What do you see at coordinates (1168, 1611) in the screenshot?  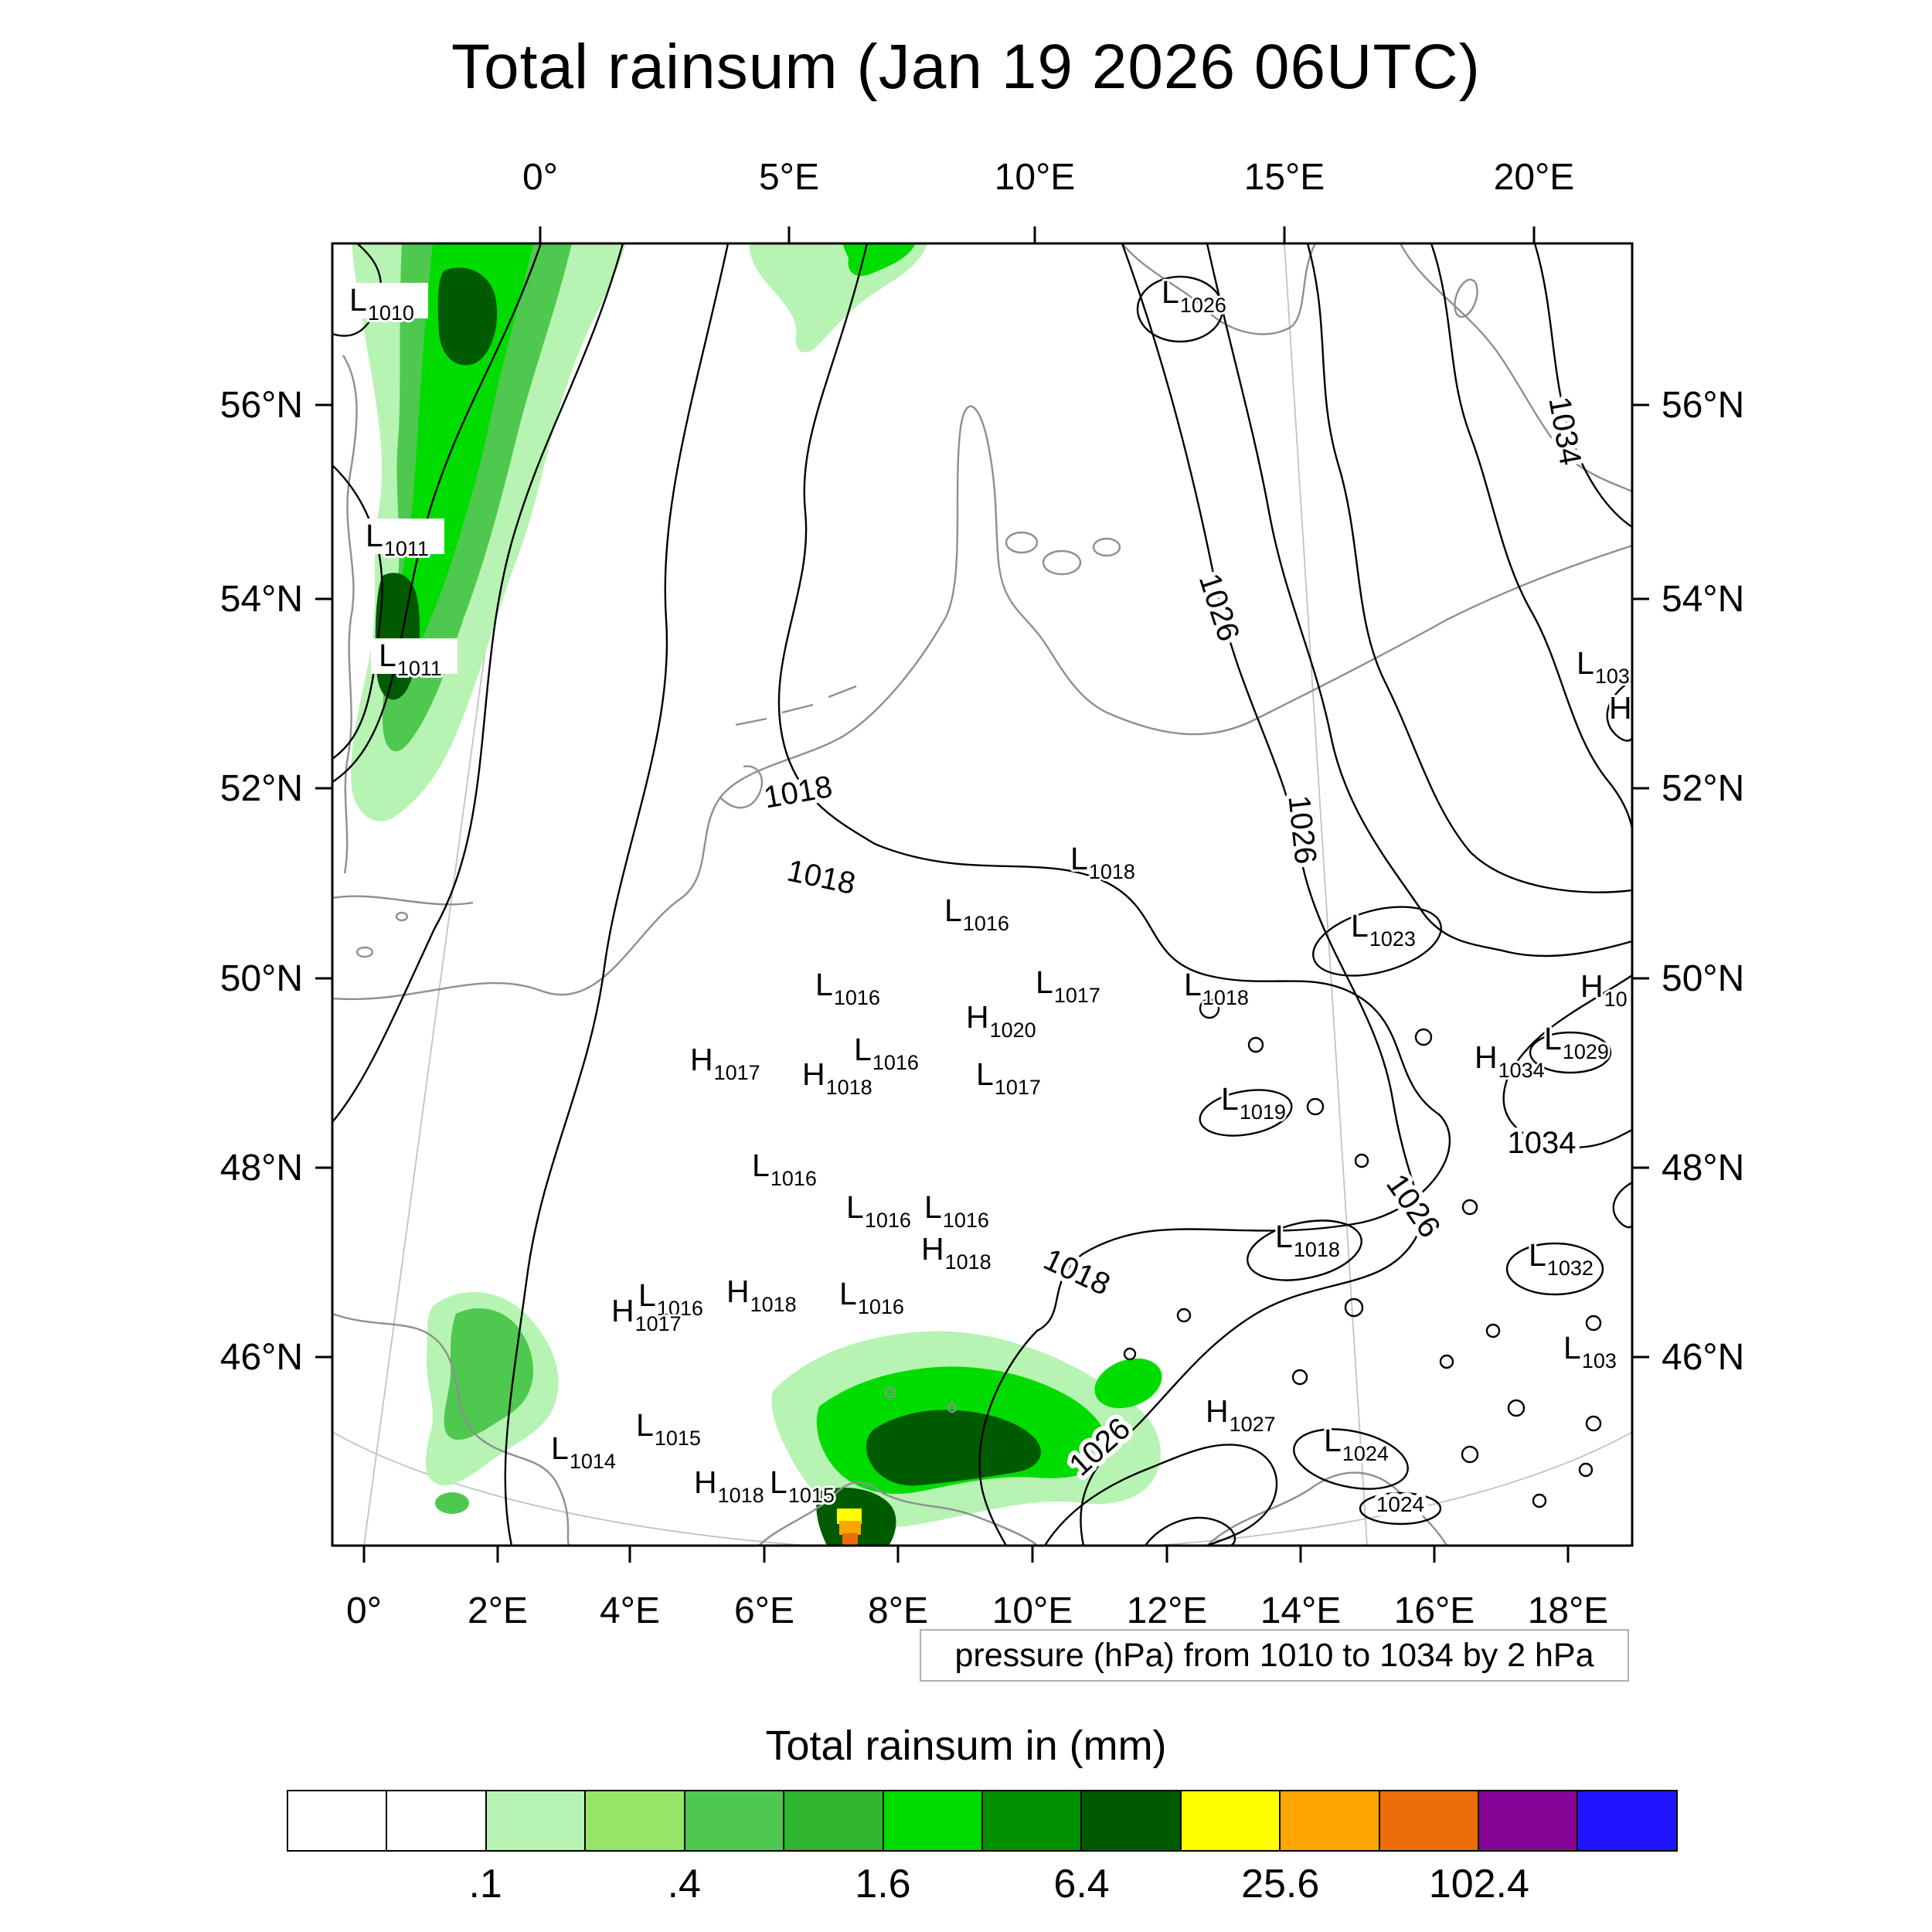 I see `axis-label-bottom-lon: 12°E` at bounding box center [1168, 1611].